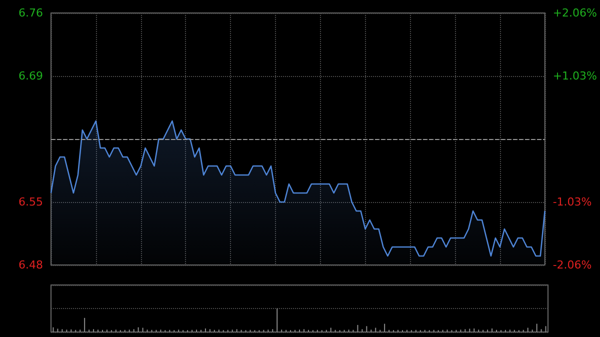  What do you see at coordinates (572, 202) in the screenshot?
I see `y2-tick-label: -1.03%` at bounding box center [572, 202].